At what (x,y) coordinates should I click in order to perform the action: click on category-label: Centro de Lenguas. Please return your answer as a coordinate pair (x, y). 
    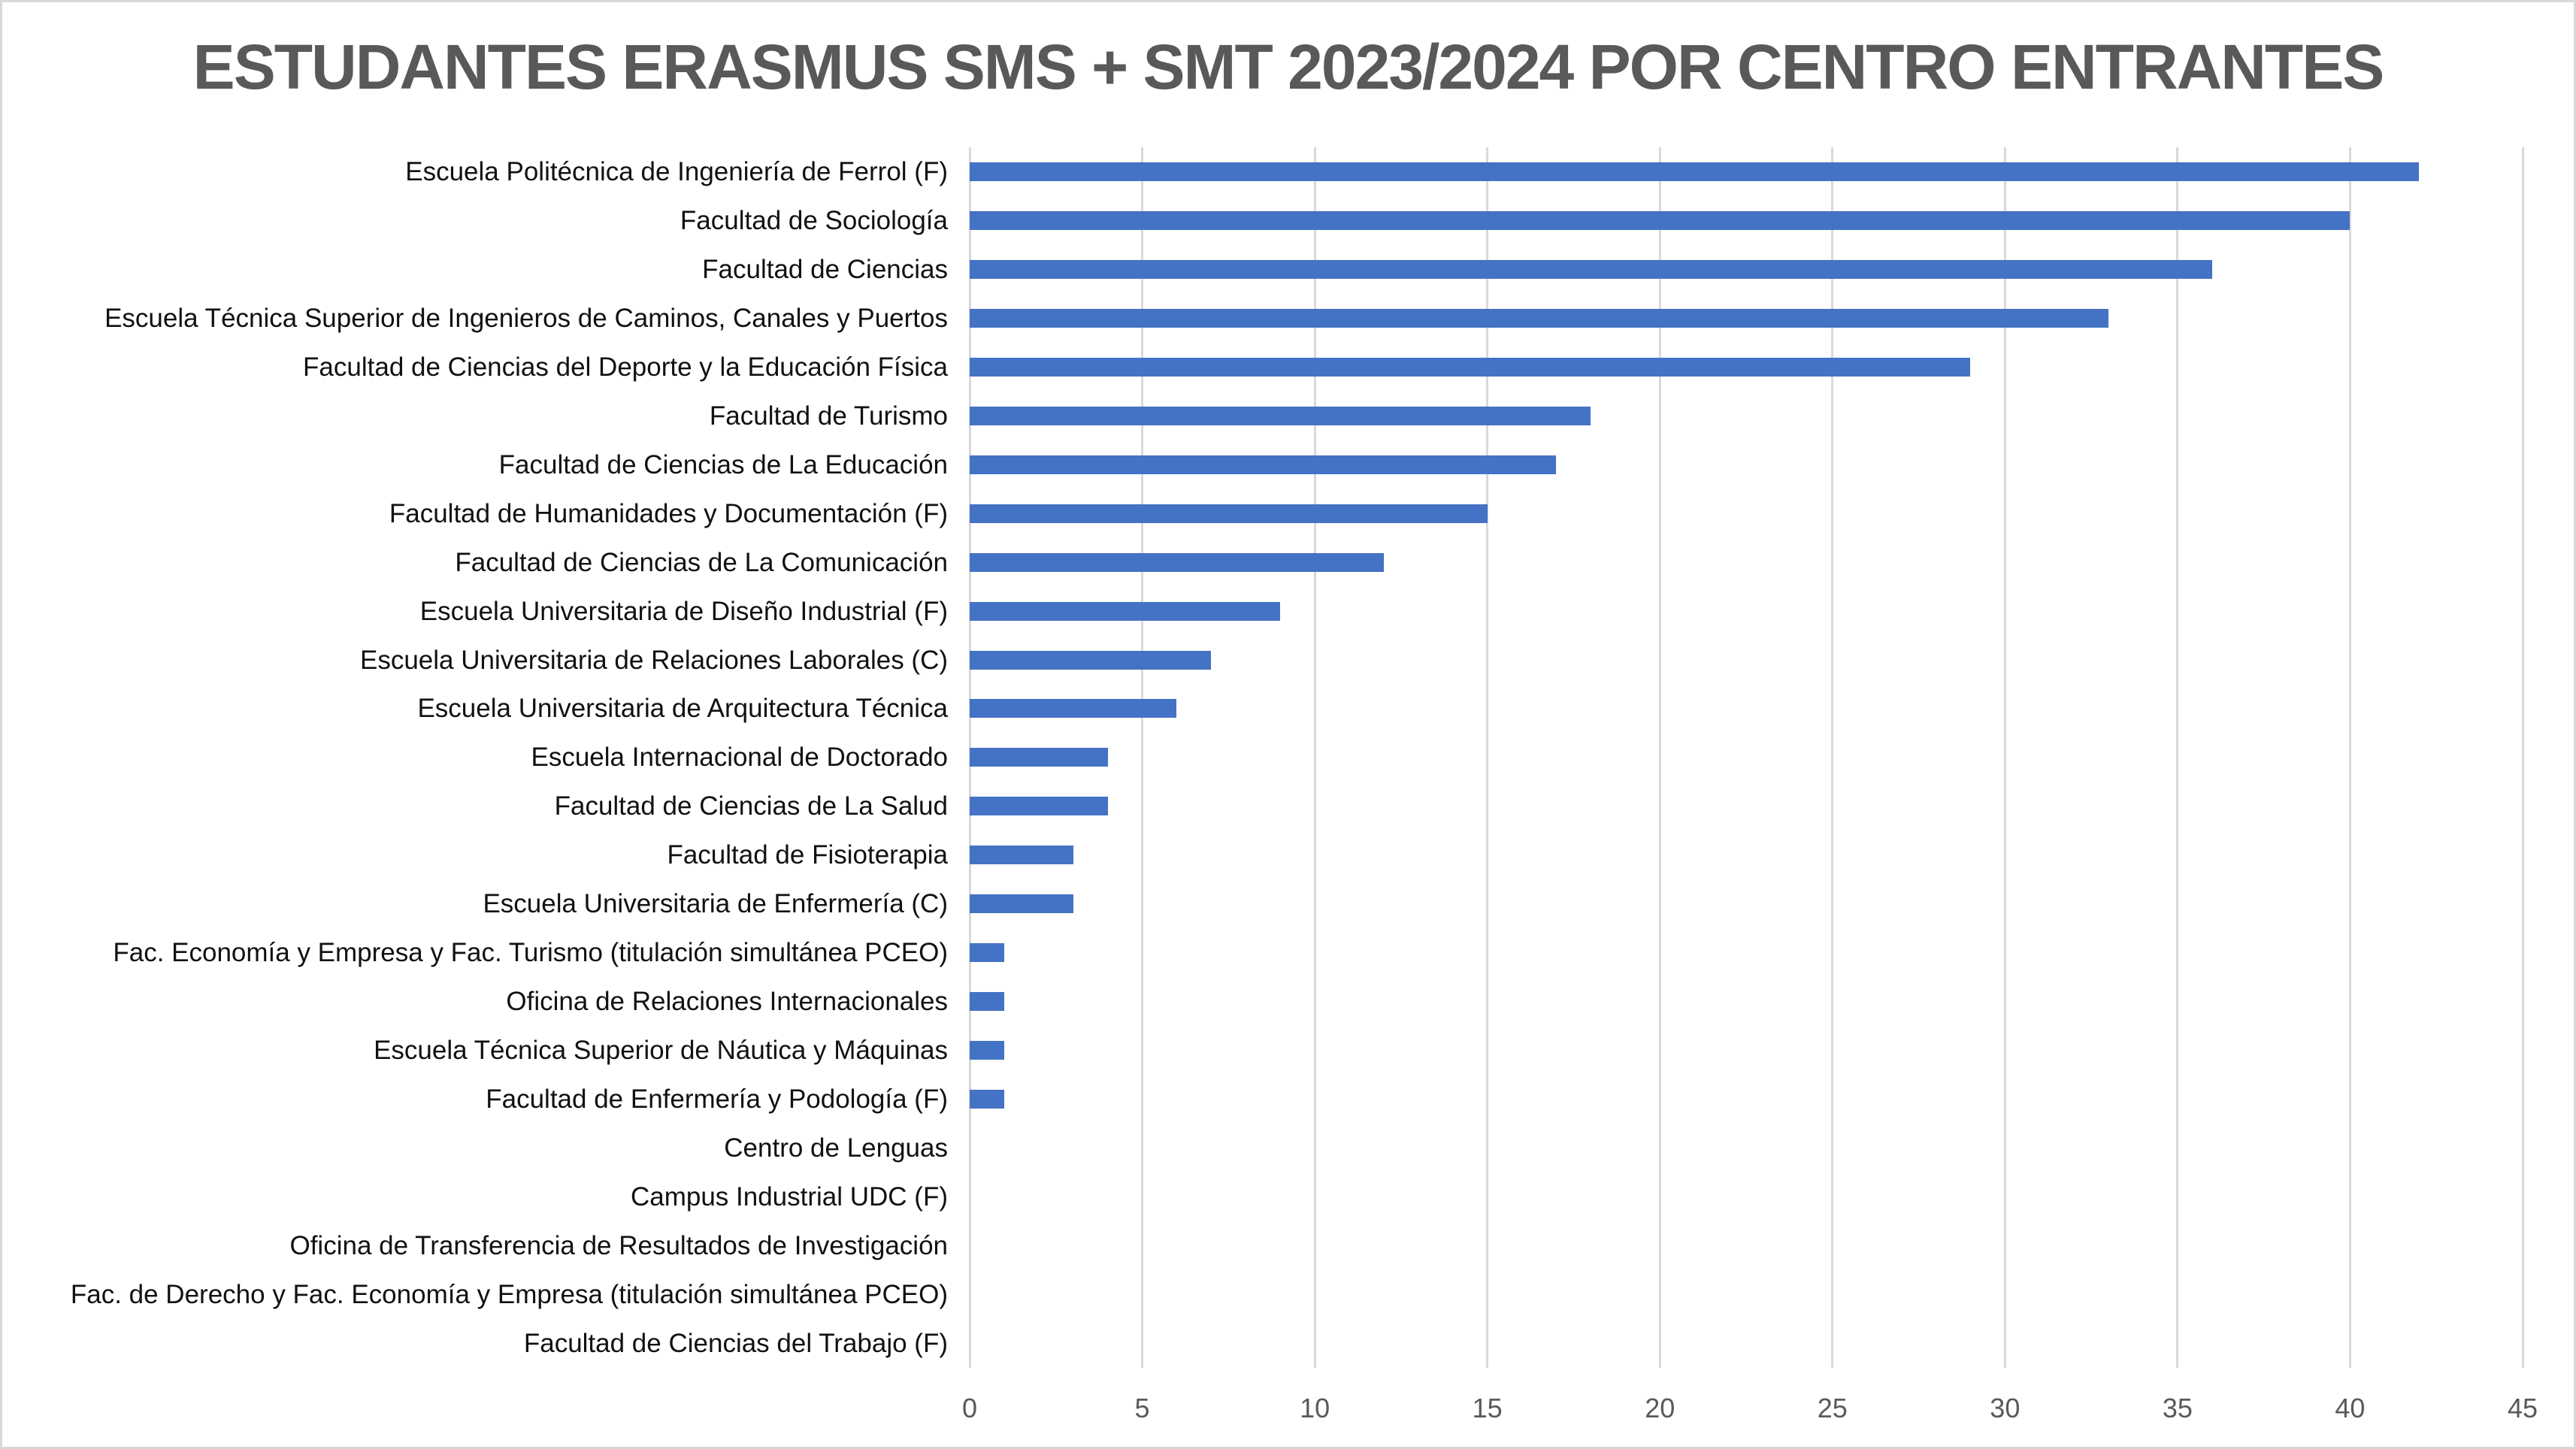
    Looking at the image, I should click on (836, 1148).